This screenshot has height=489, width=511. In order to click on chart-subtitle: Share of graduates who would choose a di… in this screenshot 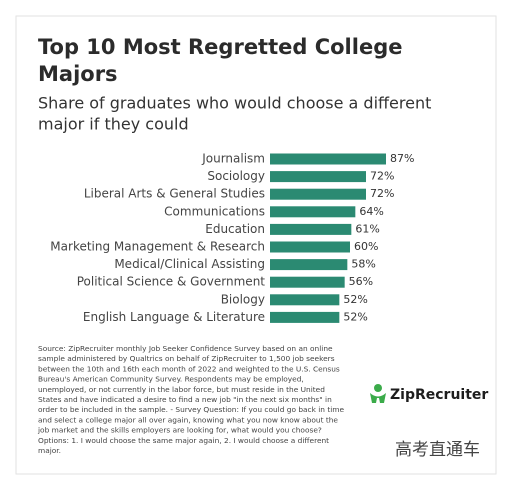, I will do `click(234, 103)`.